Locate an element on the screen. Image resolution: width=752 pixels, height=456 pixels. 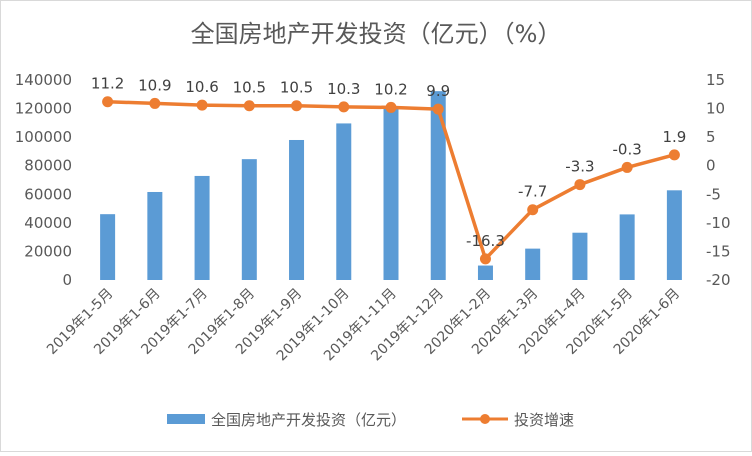
data-label: 10.2 is located at coordinates (390, 89).